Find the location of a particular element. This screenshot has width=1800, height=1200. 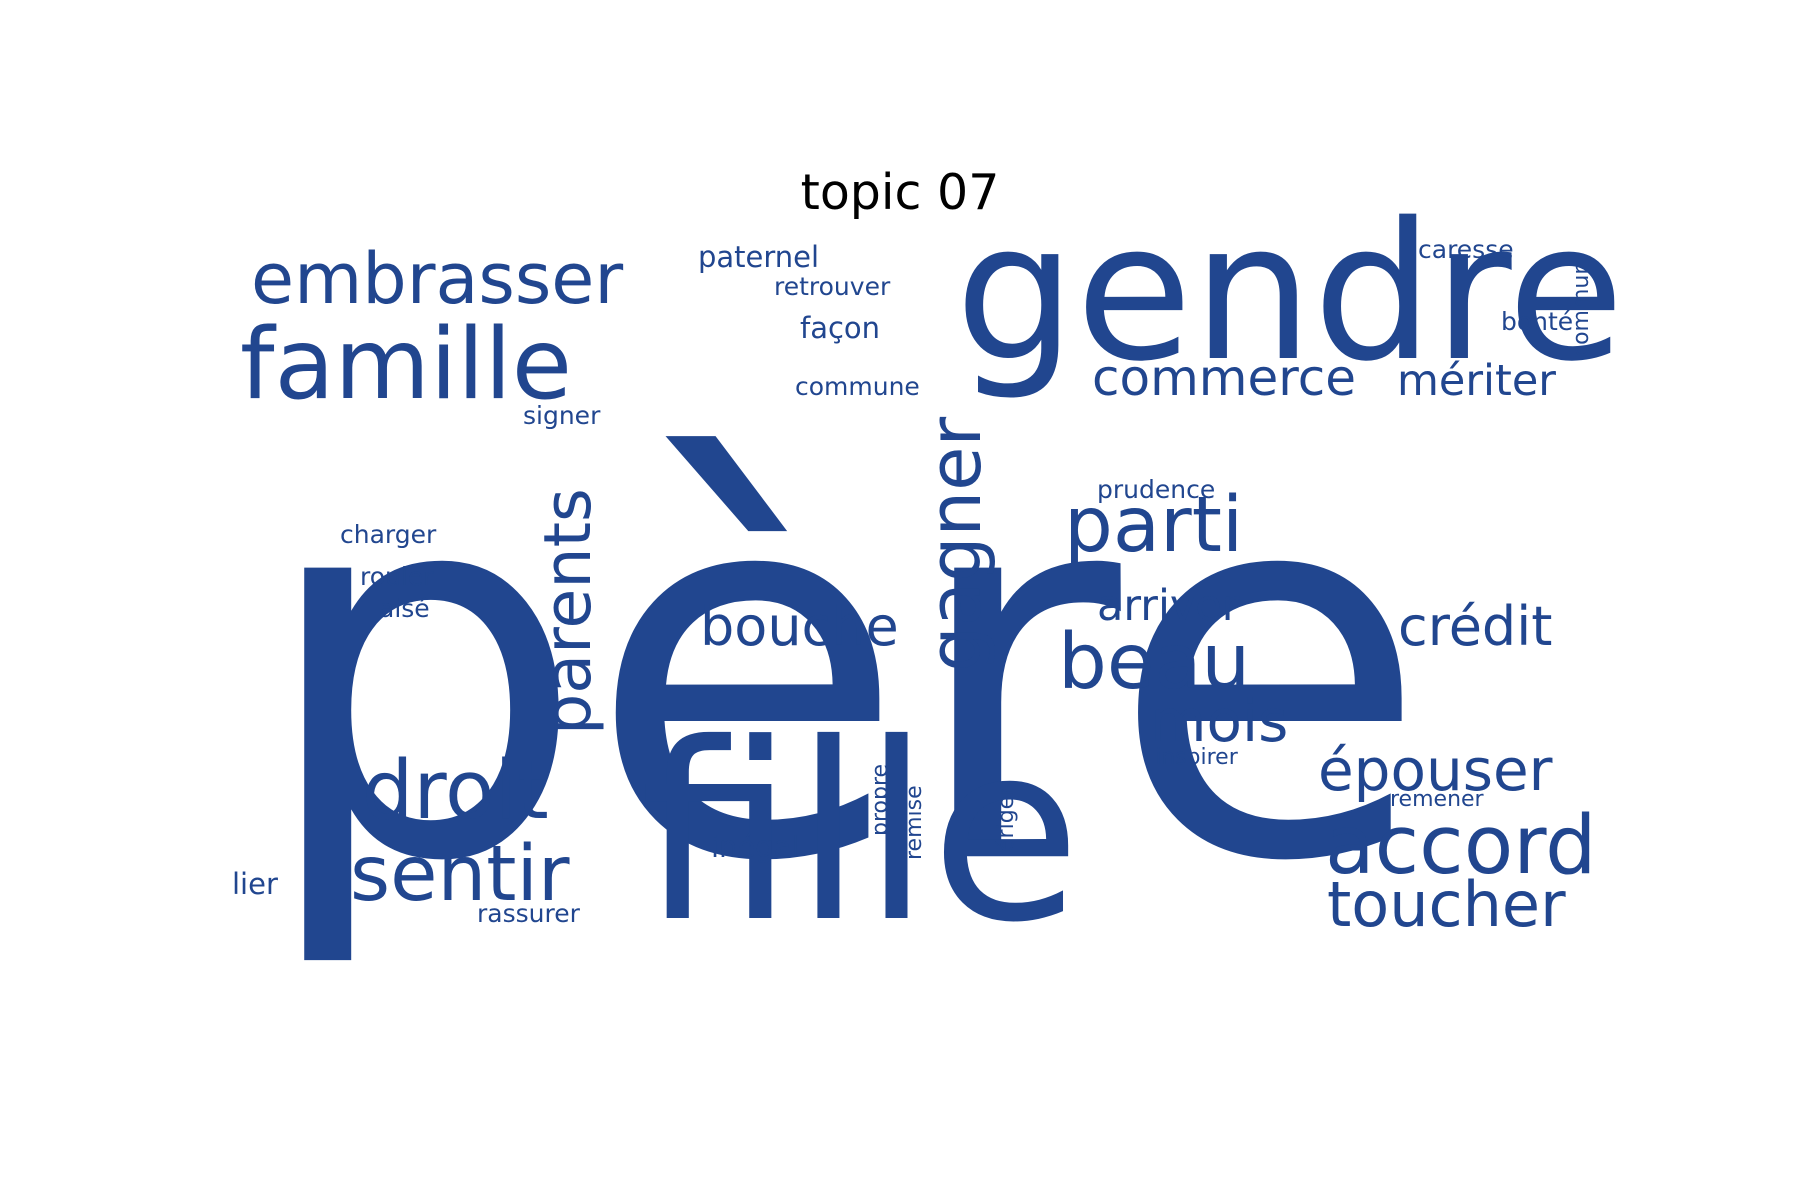

word-epouser: épouser is located at coordinates (1435, 770).